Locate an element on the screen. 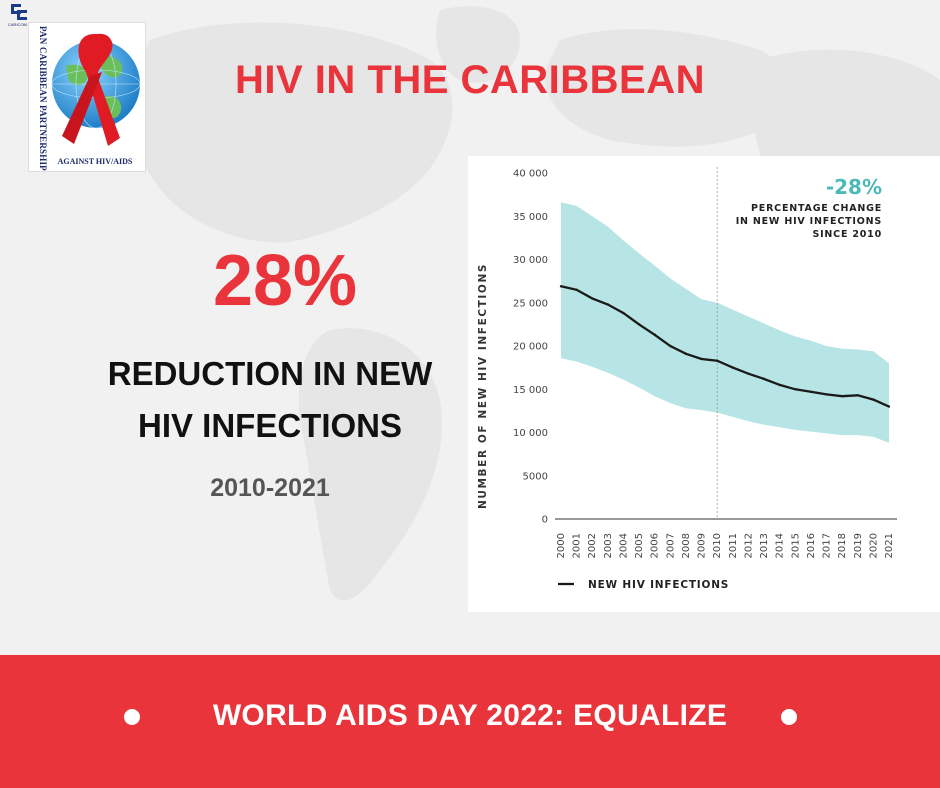 This screenshot has height=788, width=940. bullet-dot-right is located at coordinates (789, 717).